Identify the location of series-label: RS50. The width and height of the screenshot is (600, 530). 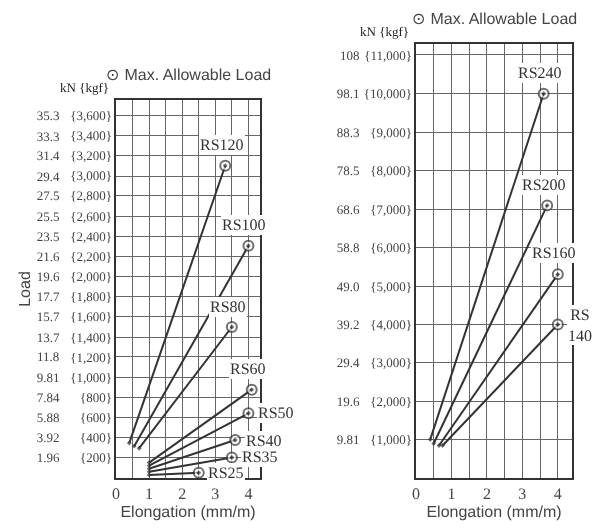
(276, 413).